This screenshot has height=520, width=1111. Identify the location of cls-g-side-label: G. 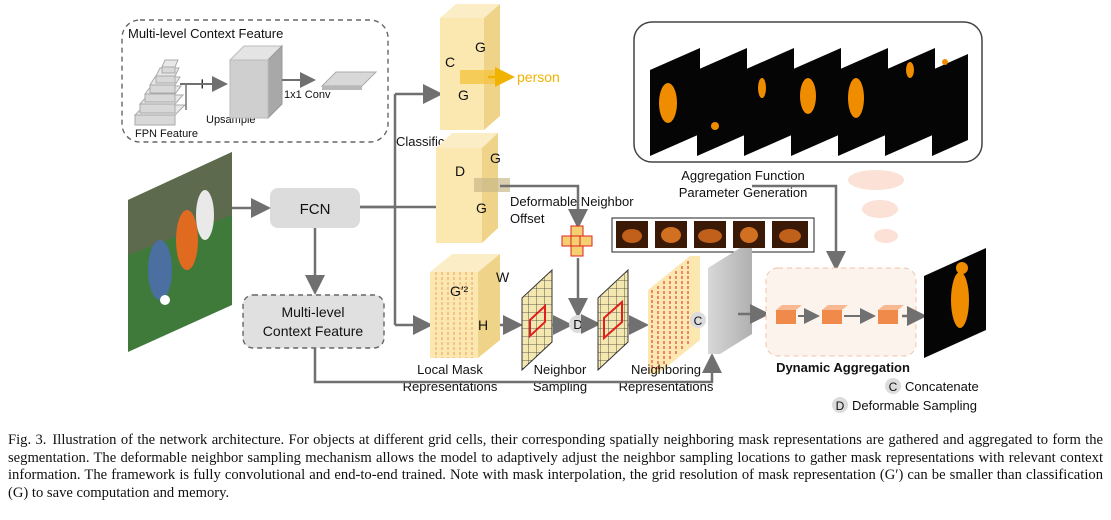
(463, 95).